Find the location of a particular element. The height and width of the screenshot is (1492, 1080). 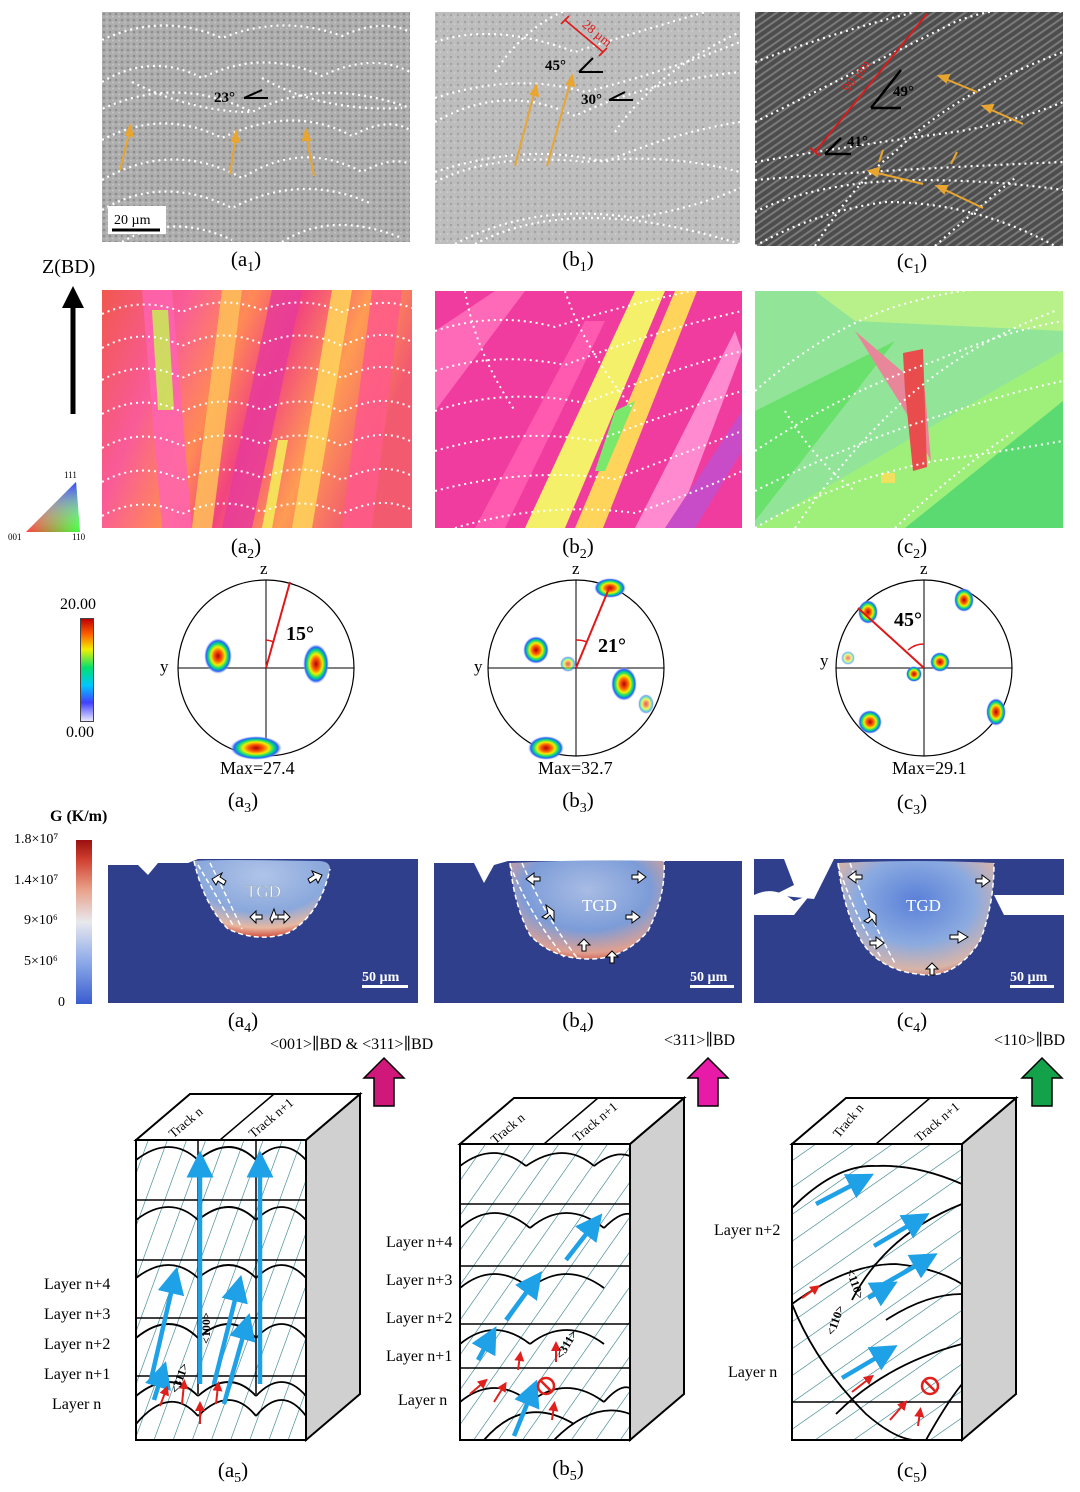

scalebar-c4: 50 µm is located at coordinates (1029, 977).